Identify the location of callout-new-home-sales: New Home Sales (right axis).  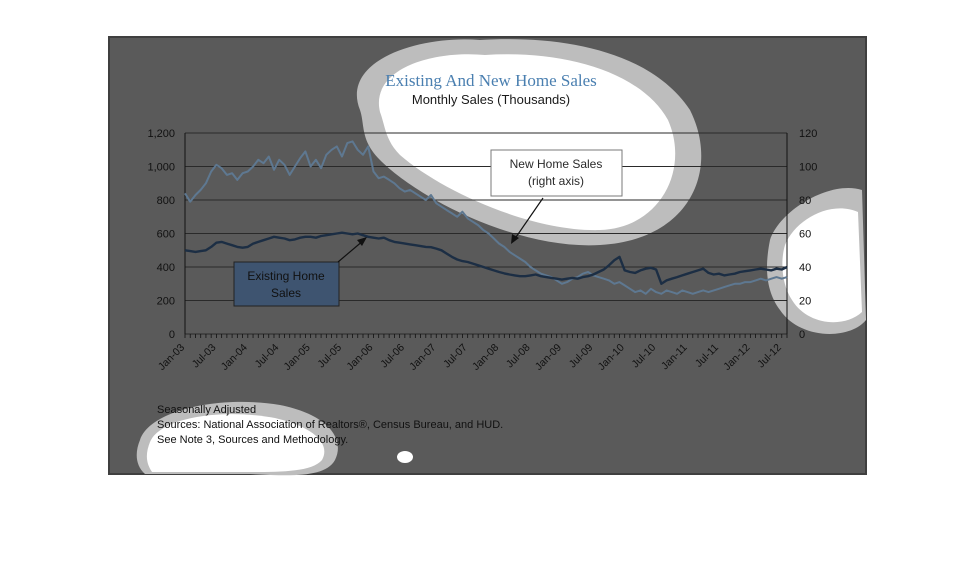
(556, 196).